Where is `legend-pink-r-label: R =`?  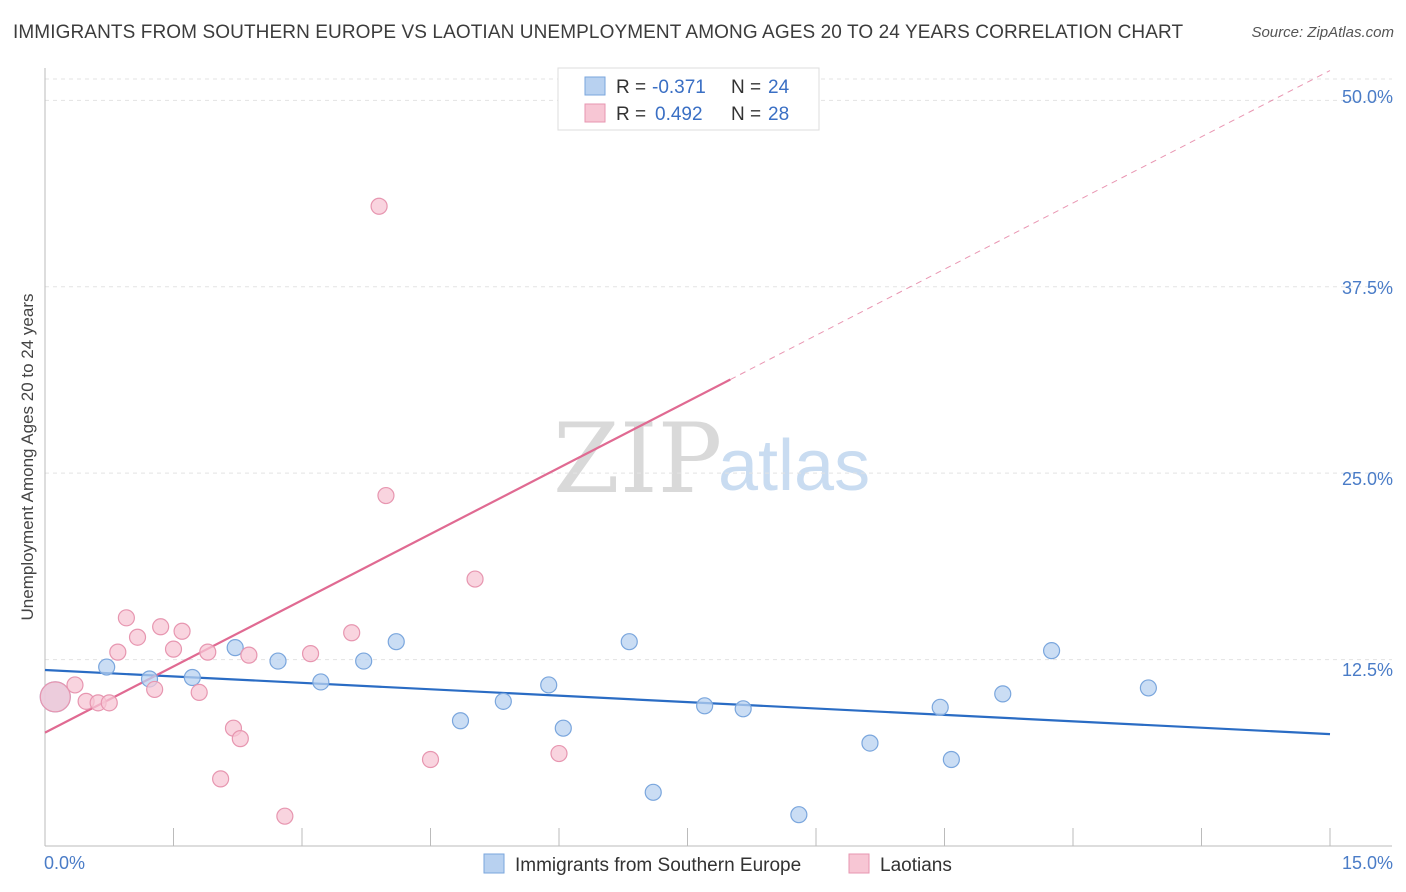
legend-pink-r-label: R = is located at coordinates (631, 114).